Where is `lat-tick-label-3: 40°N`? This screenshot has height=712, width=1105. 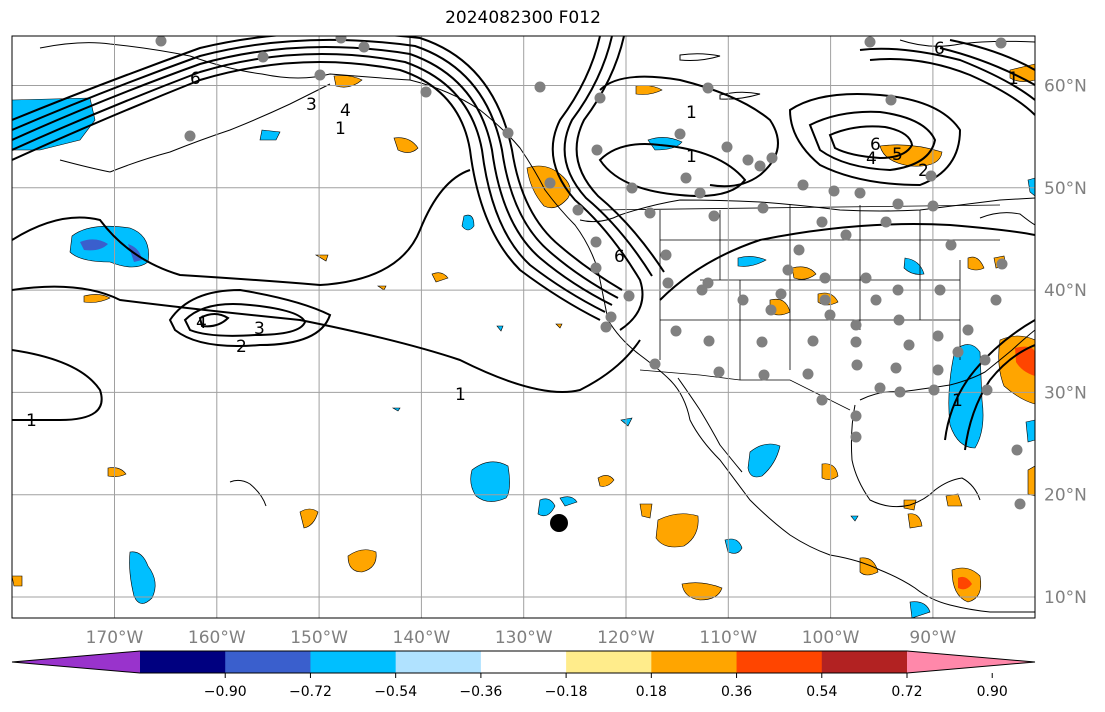 lat-tick-label-3: 40°N is located at coordinates (1065, 291).